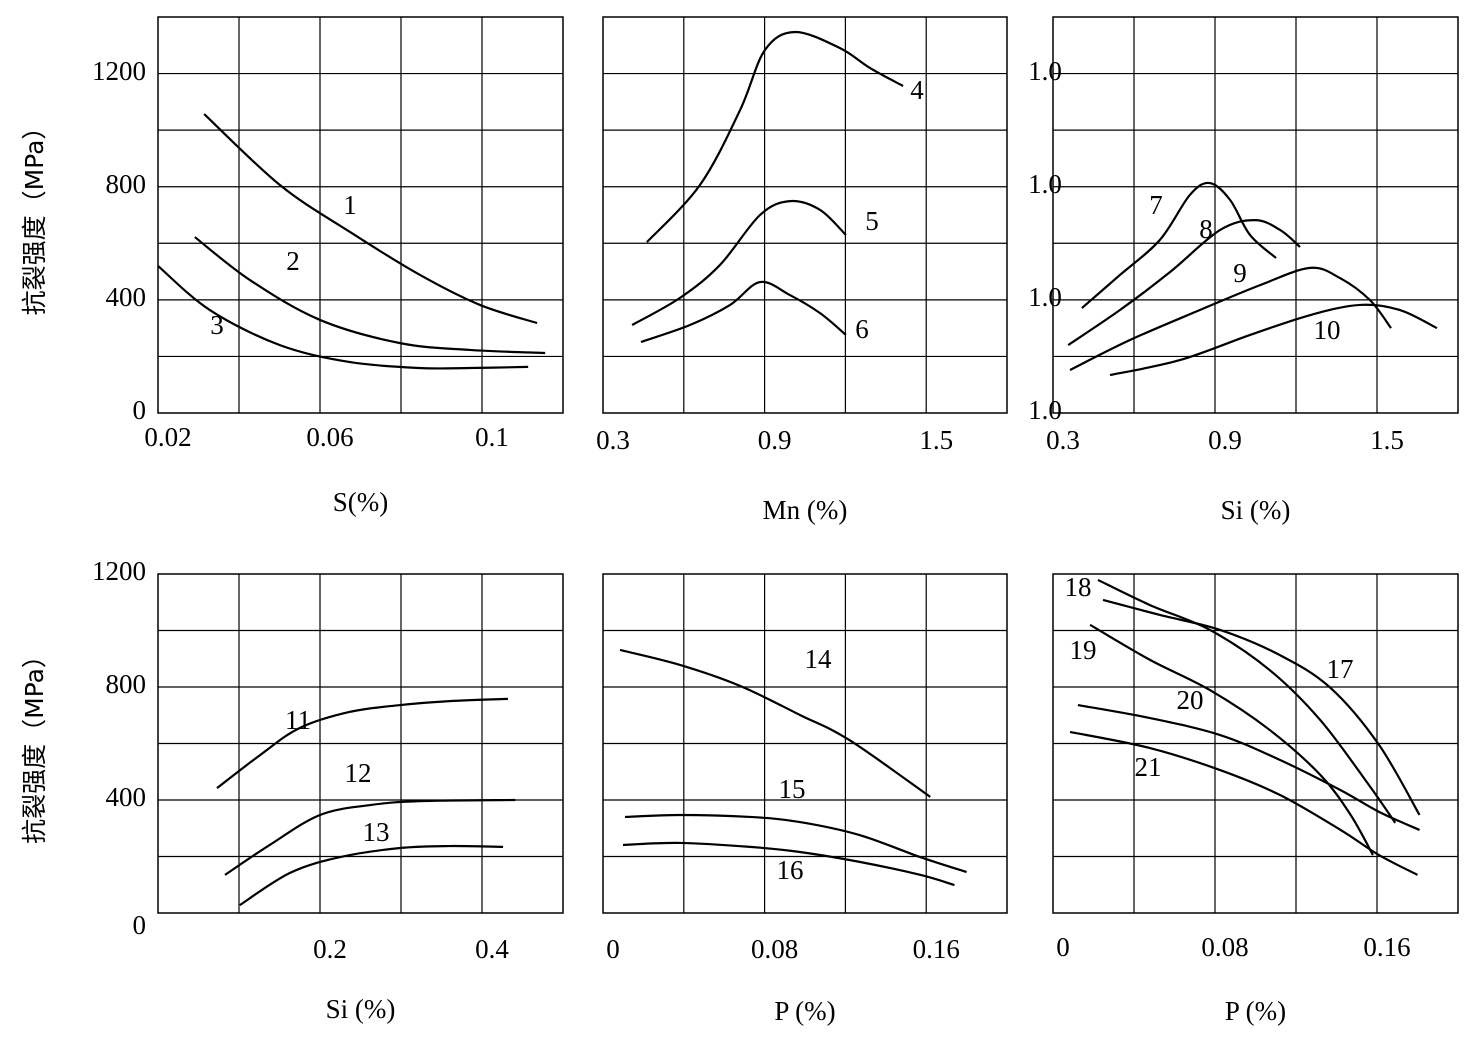 This screenshot has height=1046, width=1479. I want to click on curve-label: 13, so click(376, 832).